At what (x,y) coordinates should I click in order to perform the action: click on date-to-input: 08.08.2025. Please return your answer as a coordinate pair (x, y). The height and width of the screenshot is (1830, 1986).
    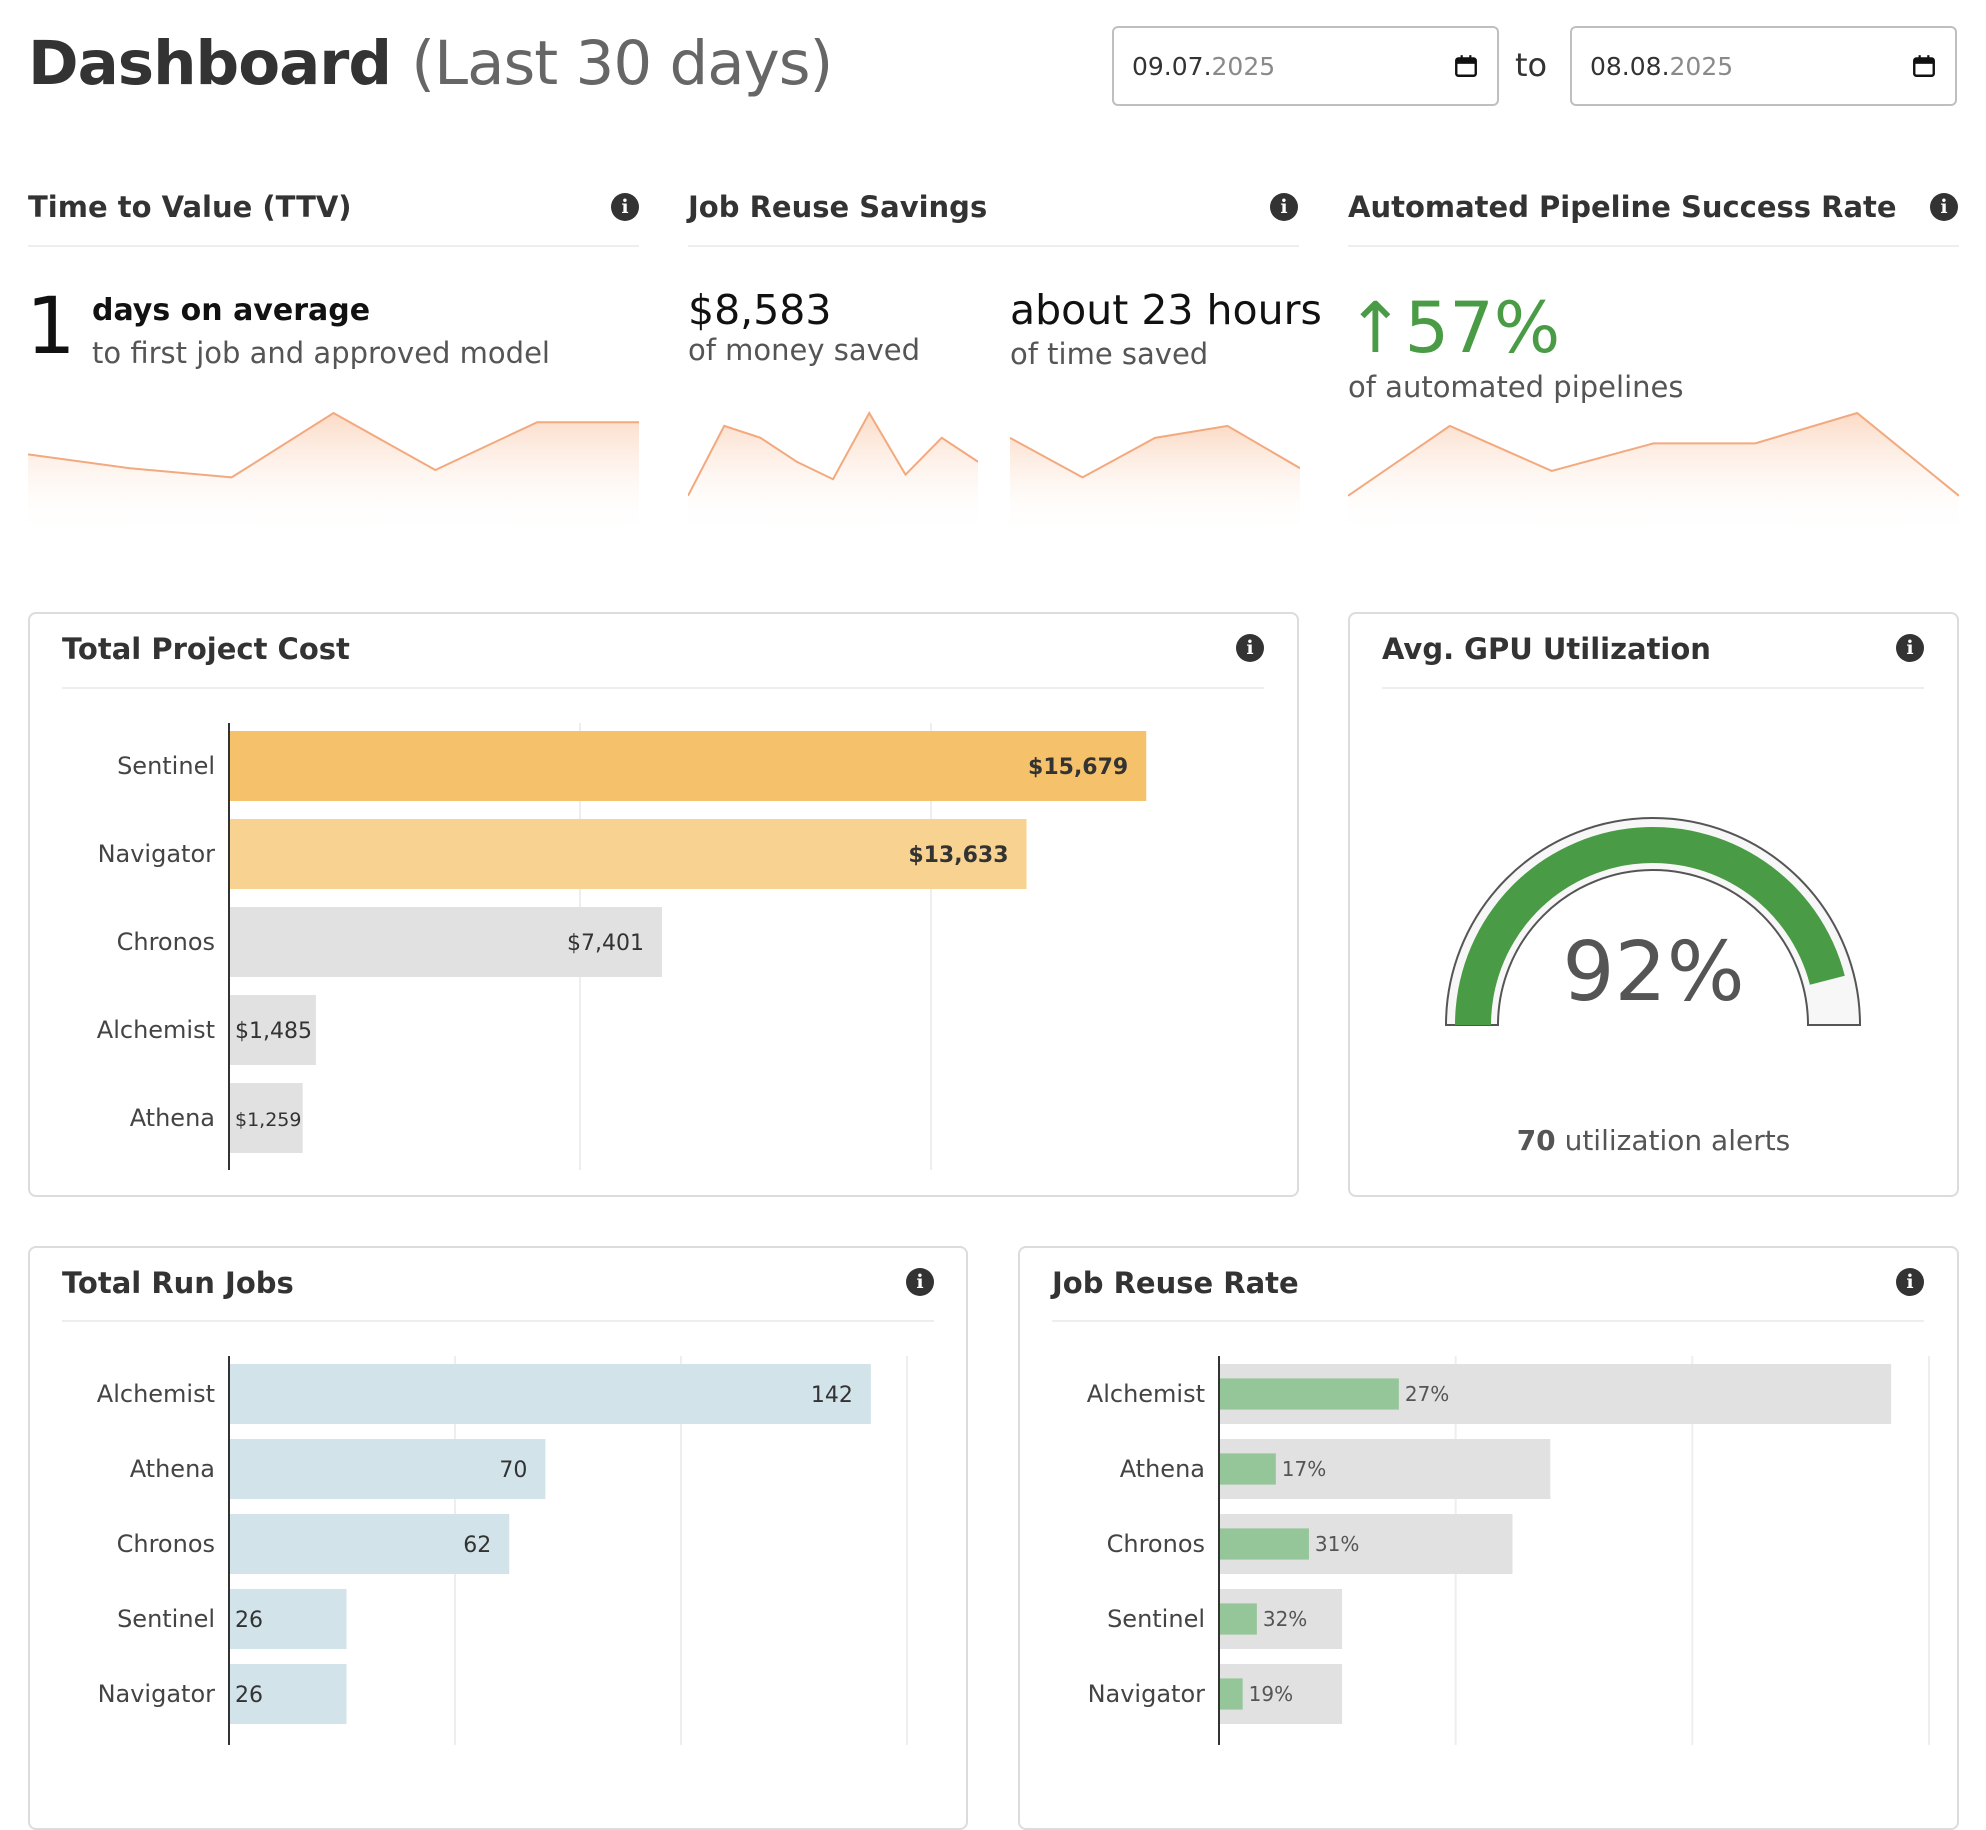
    Looking at the image, I should click on (1763, 66).